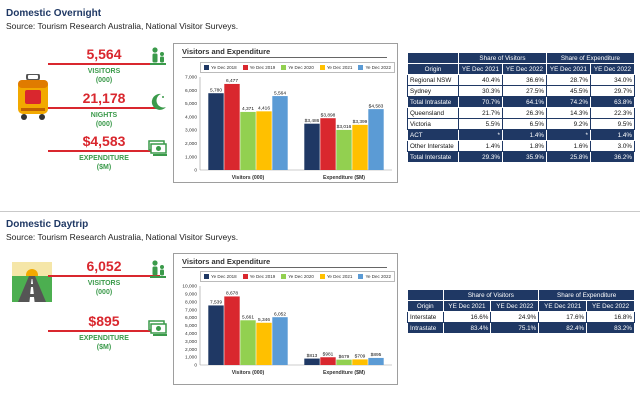 The height and width of the screenshot is (418, 640). I want to click on x-category-label: Expenditure ($M), so click(344, 373).